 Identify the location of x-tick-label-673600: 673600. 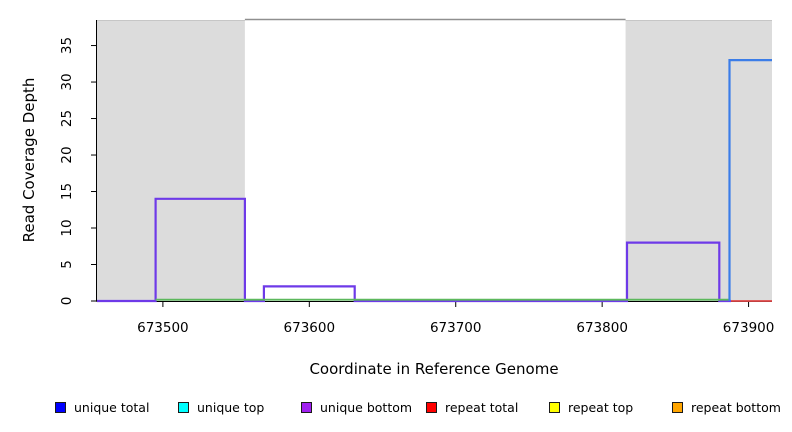
(310, 328).